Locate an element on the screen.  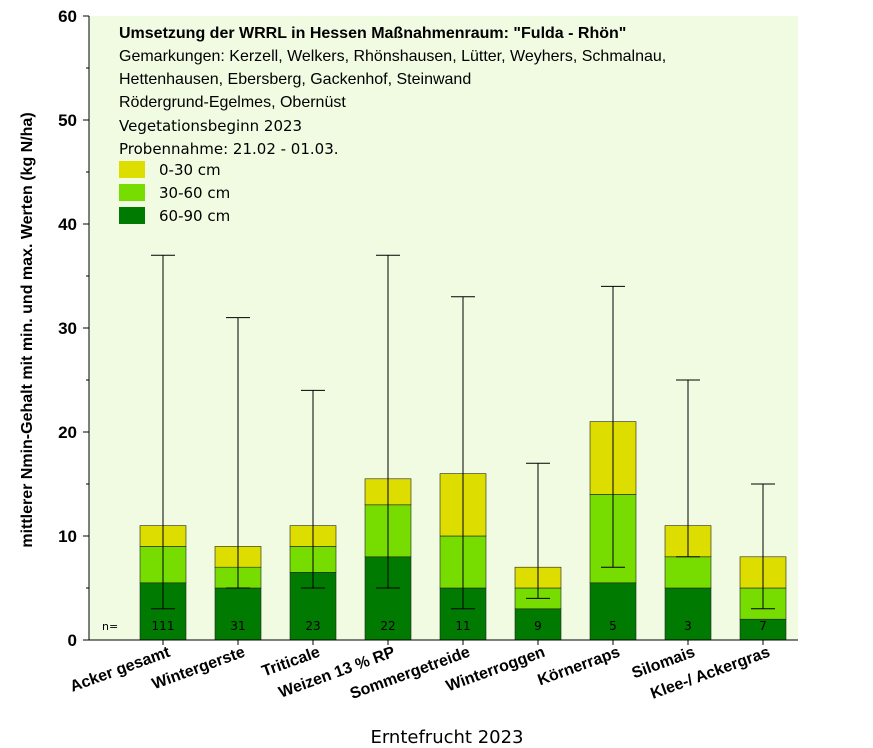
n-value: 9 is located at coordinates (538, 626).